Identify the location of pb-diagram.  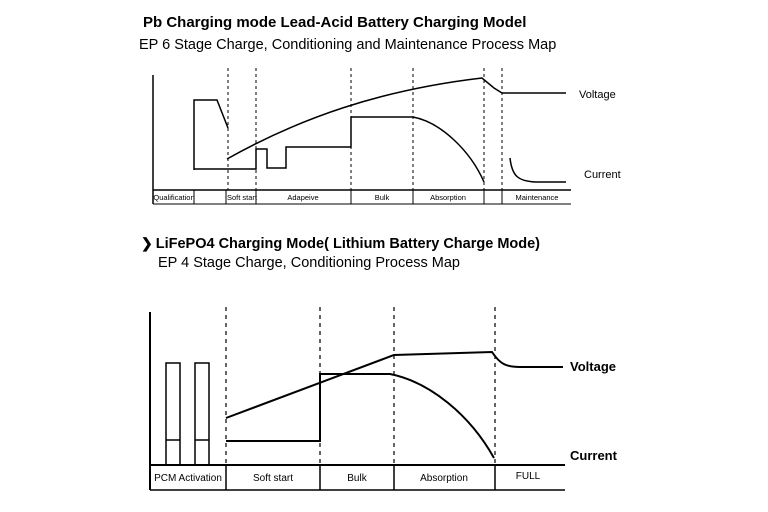
(361, 136).